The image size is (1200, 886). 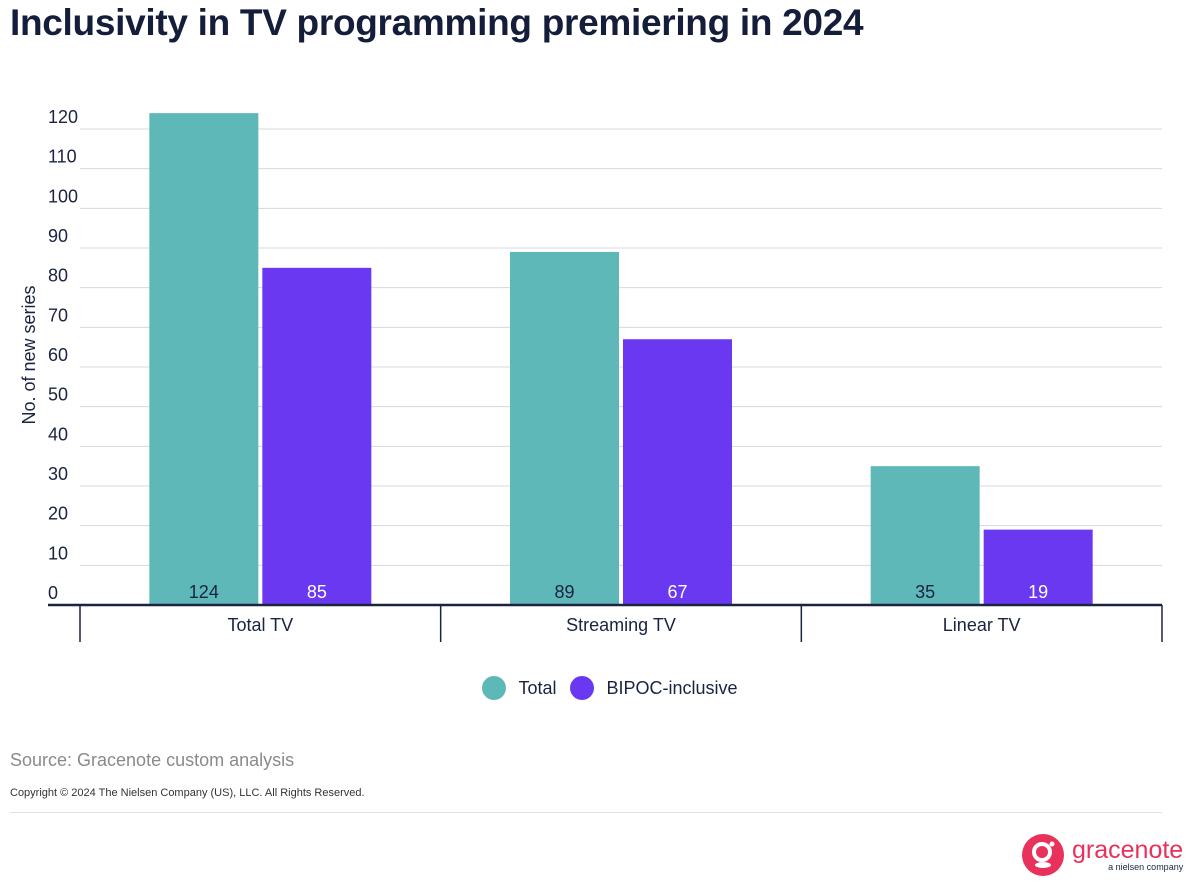 I want to click on data-label: 85, so click(x=317, y=592).